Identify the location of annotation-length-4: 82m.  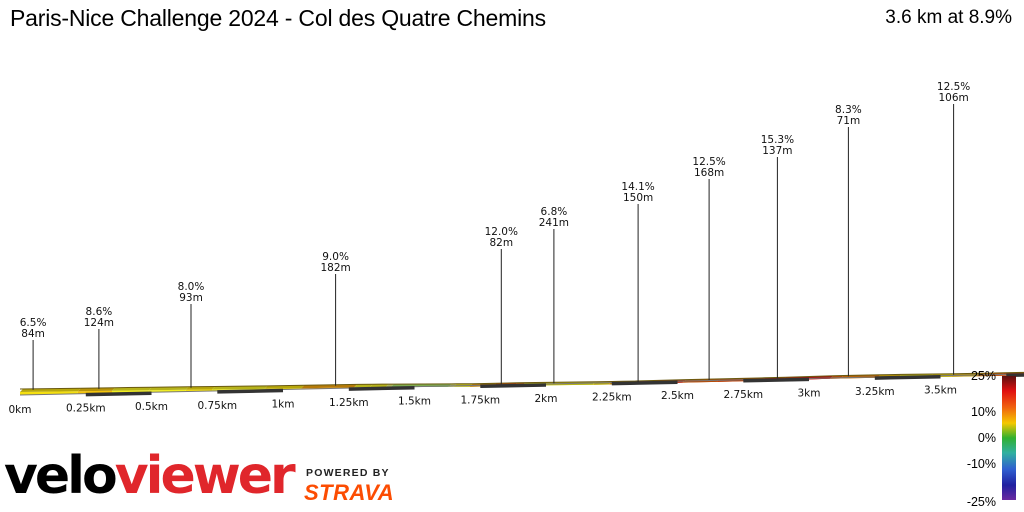
(502, 243).